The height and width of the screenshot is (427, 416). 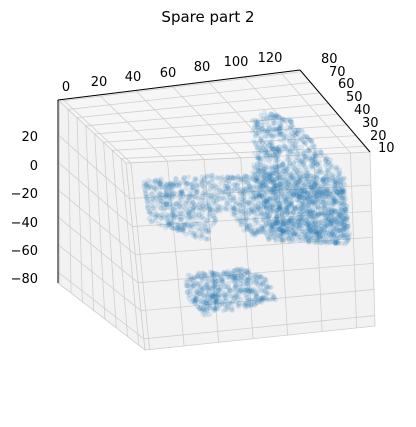 What do you see at coordinates (29, 137) in the screenshot?
I see `z-tick-label: 20` at bounding box center [29, 137].